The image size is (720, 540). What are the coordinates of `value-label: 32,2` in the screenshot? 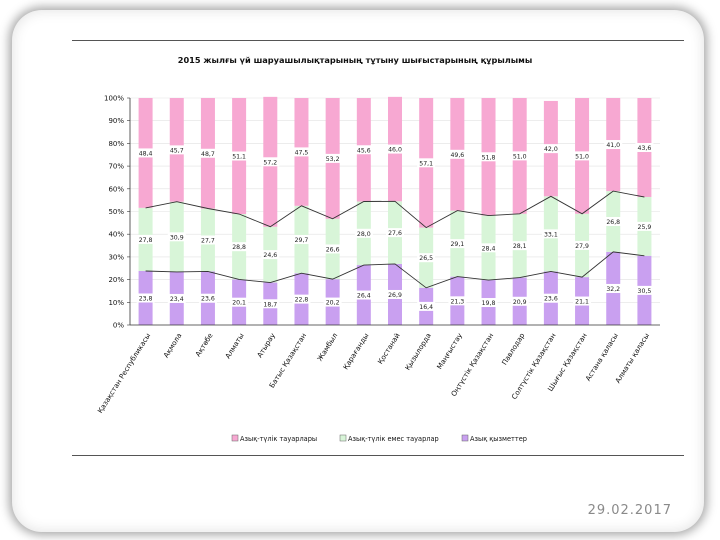 It's located at (613, 289).